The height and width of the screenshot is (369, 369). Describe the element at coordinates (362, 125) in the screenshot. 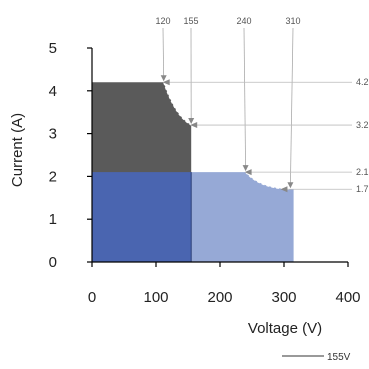

I see `right-annotation-label: 3.2` at that location.